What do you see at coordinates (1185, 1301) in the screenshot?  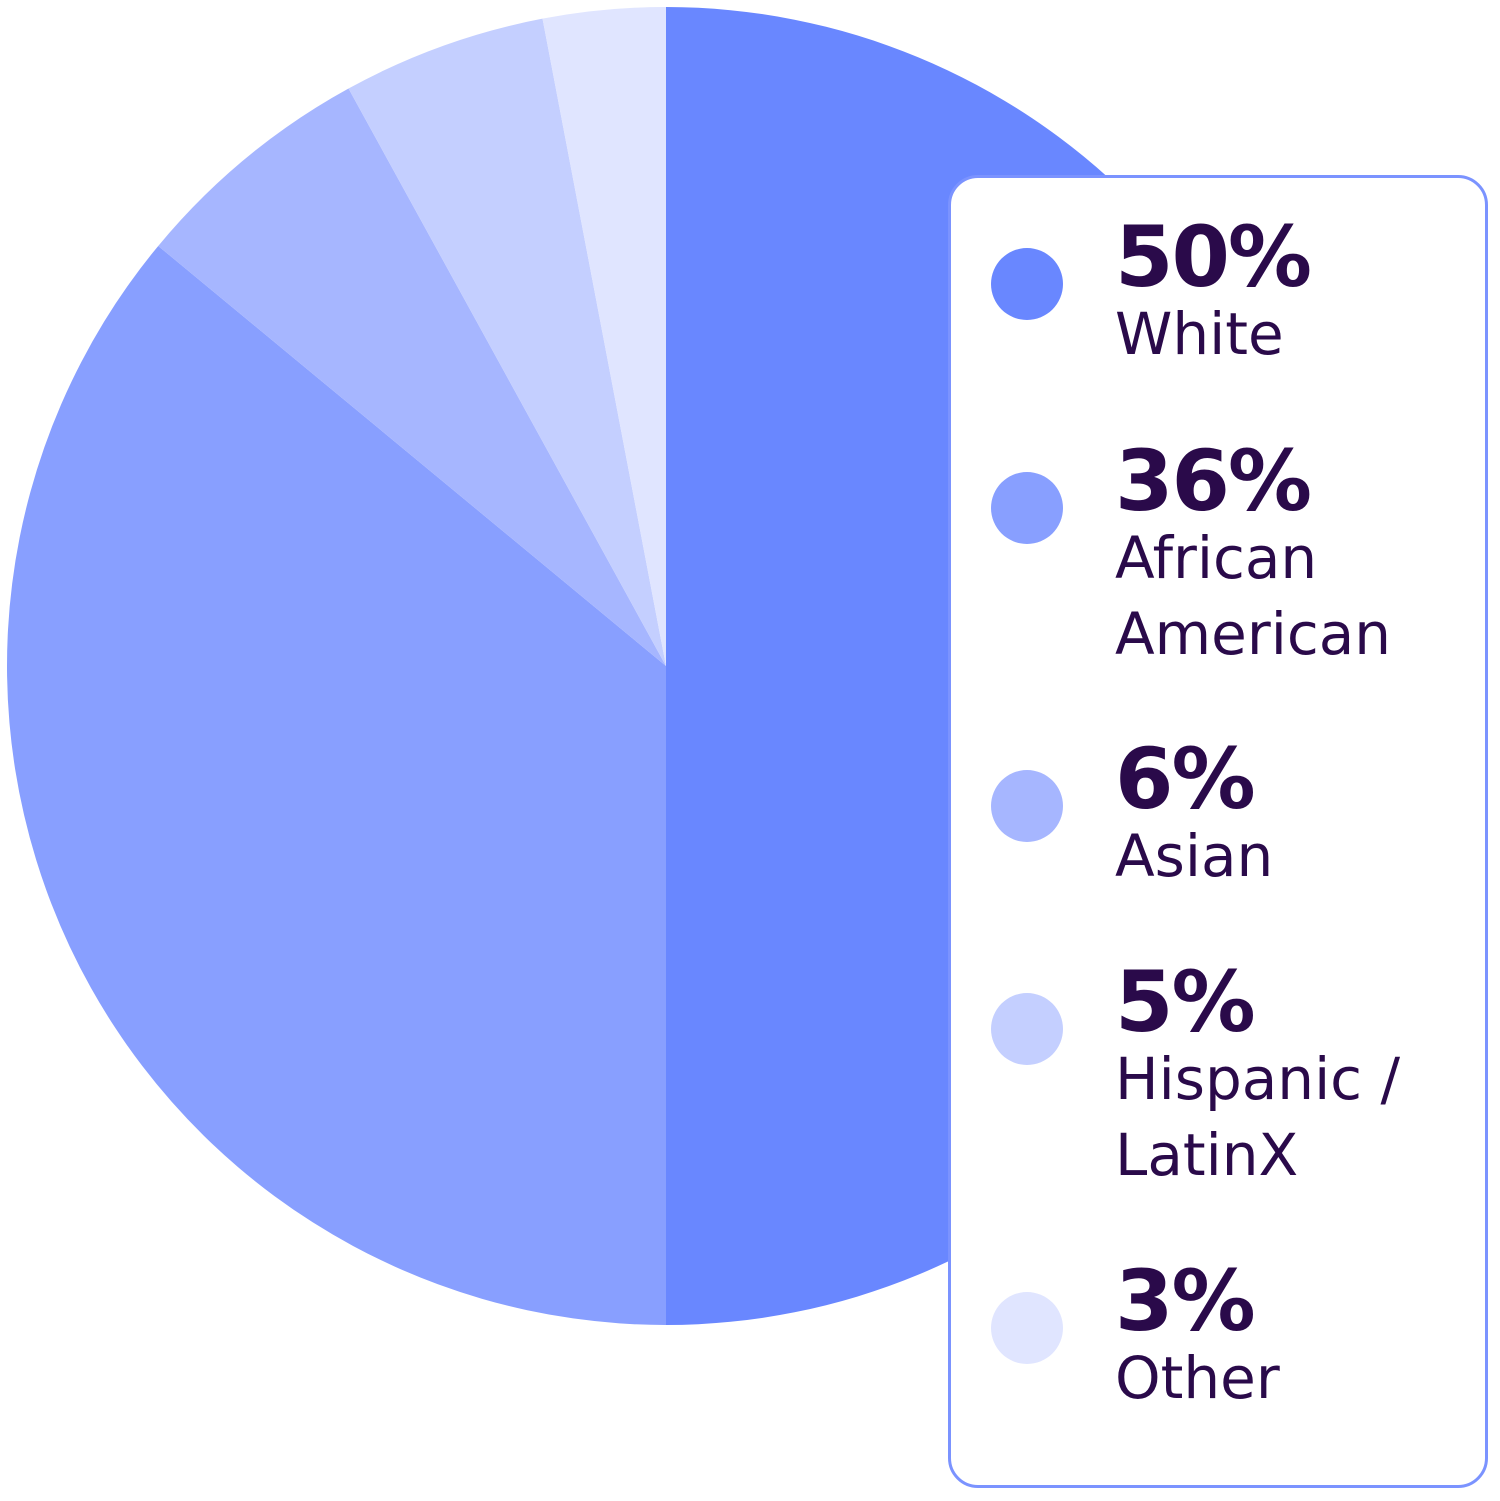 I see `legend-value: 3%` at bounding box center [1185, 1301].